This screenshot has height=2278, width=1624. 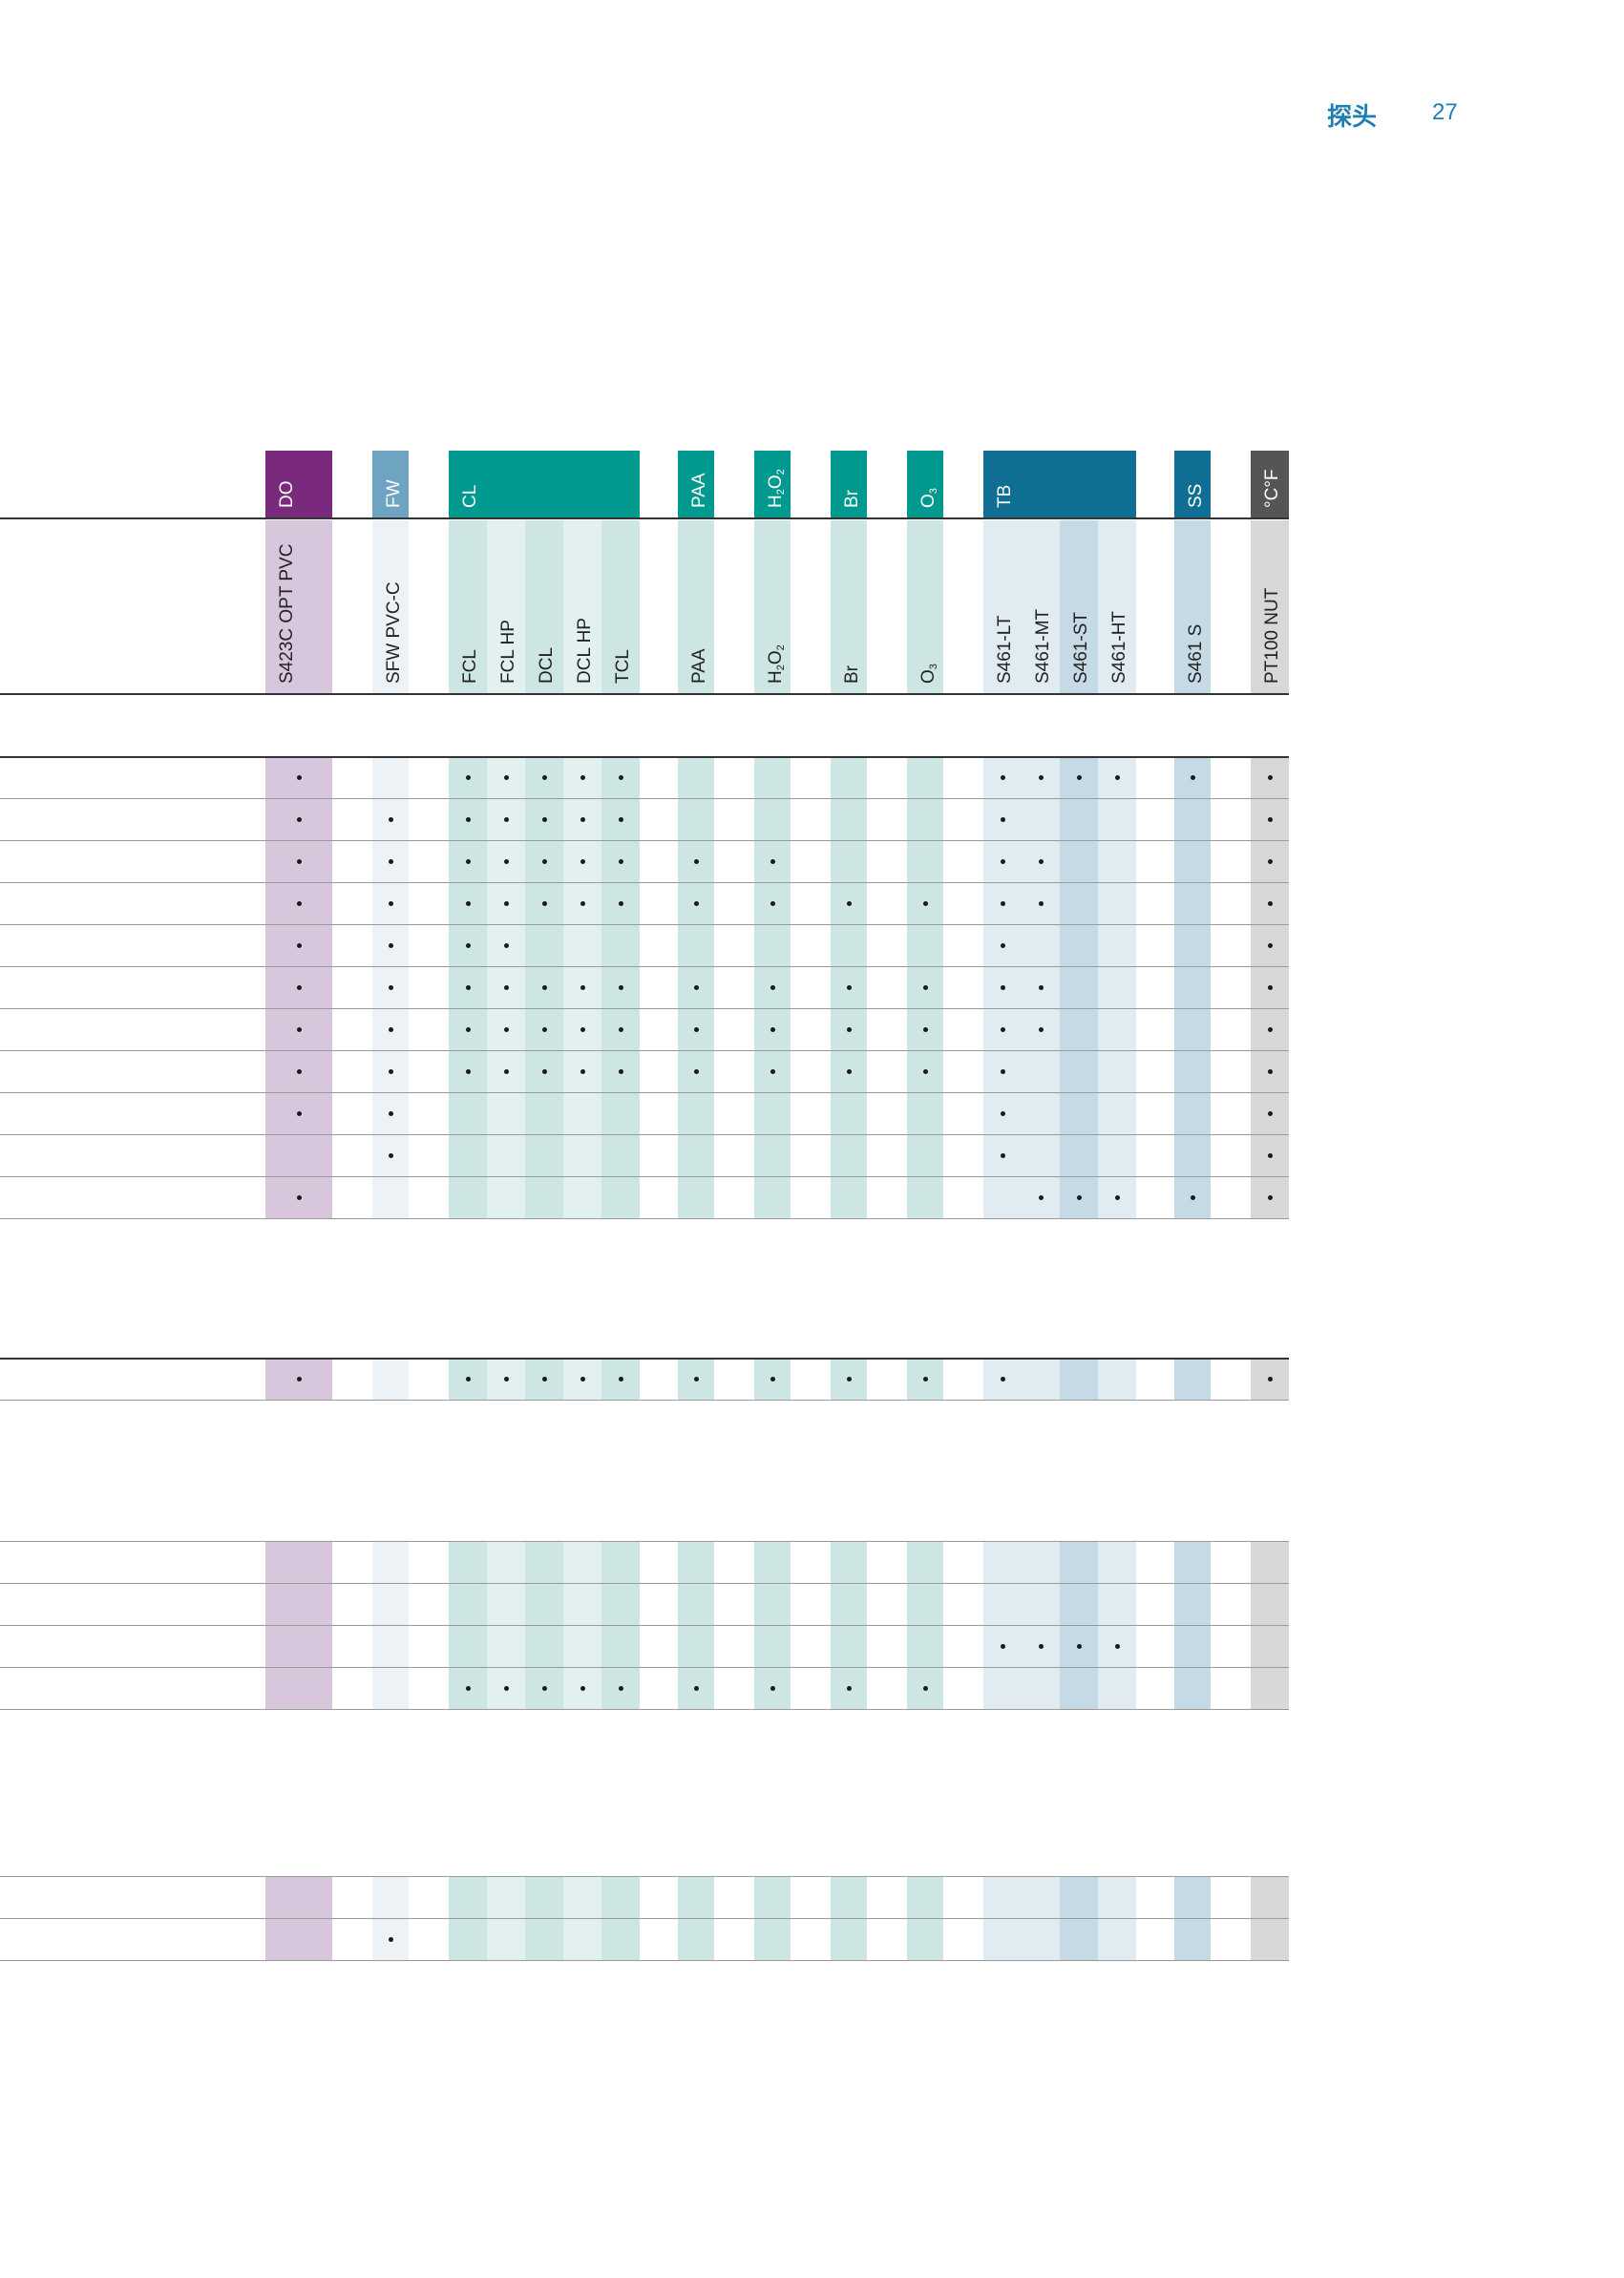 What do you see at coordinates (644, 757) in the screenshot?
I see `section-rule` at bounding box center [644, 757].